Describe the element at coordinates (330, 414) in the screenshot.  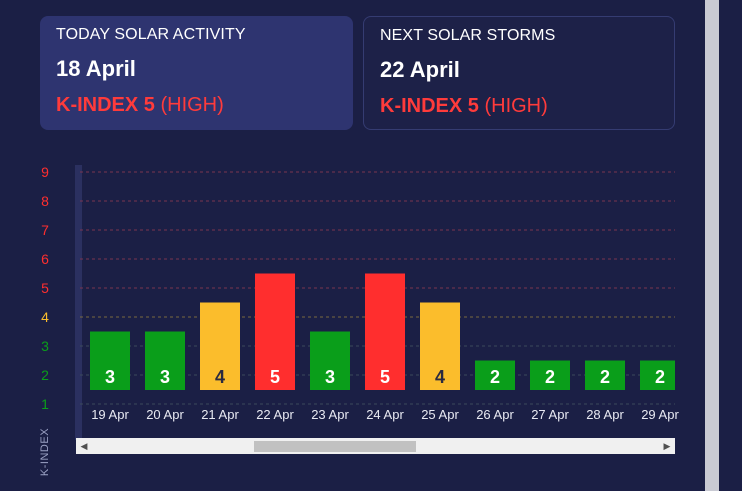
I see `x-tick-label: 23 Apr` at that location.